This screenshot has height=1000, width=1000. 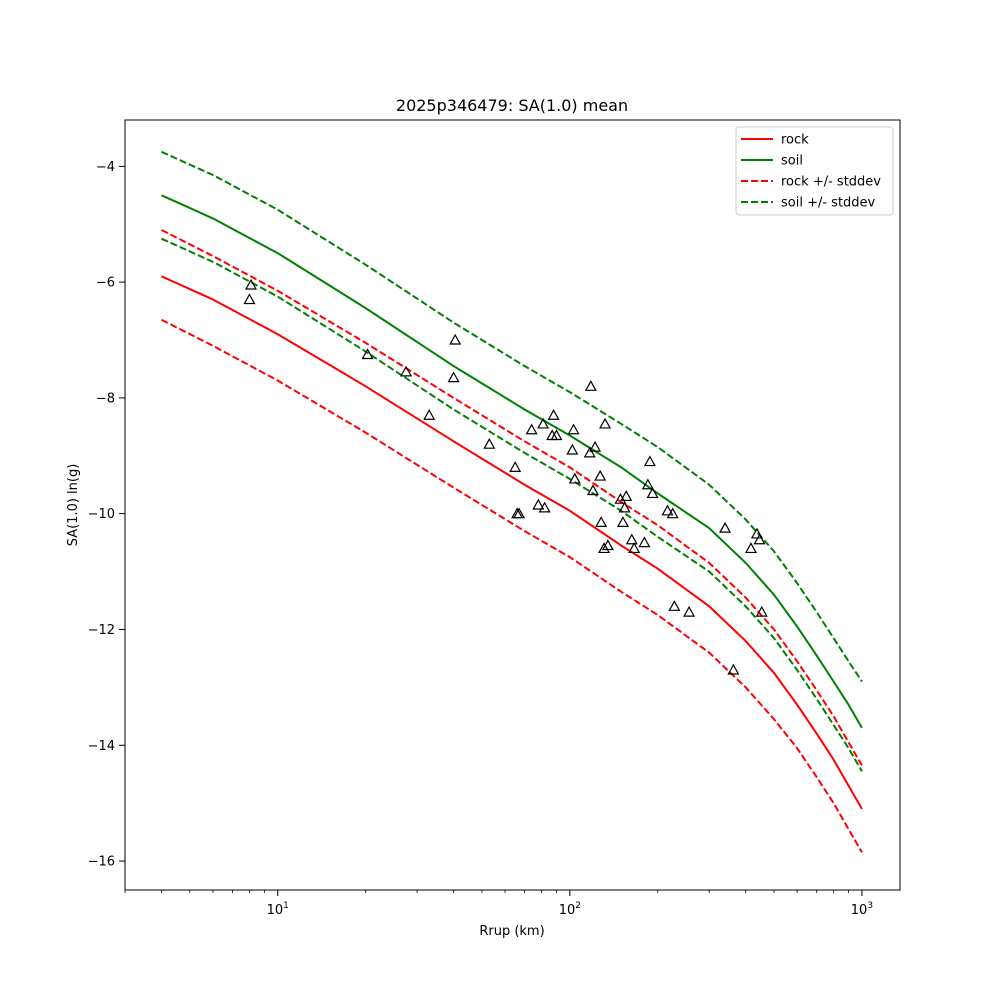 I want to click on legend: rock soil rock +/- stddev soil +/- stddev, so click(x=814, y=171).